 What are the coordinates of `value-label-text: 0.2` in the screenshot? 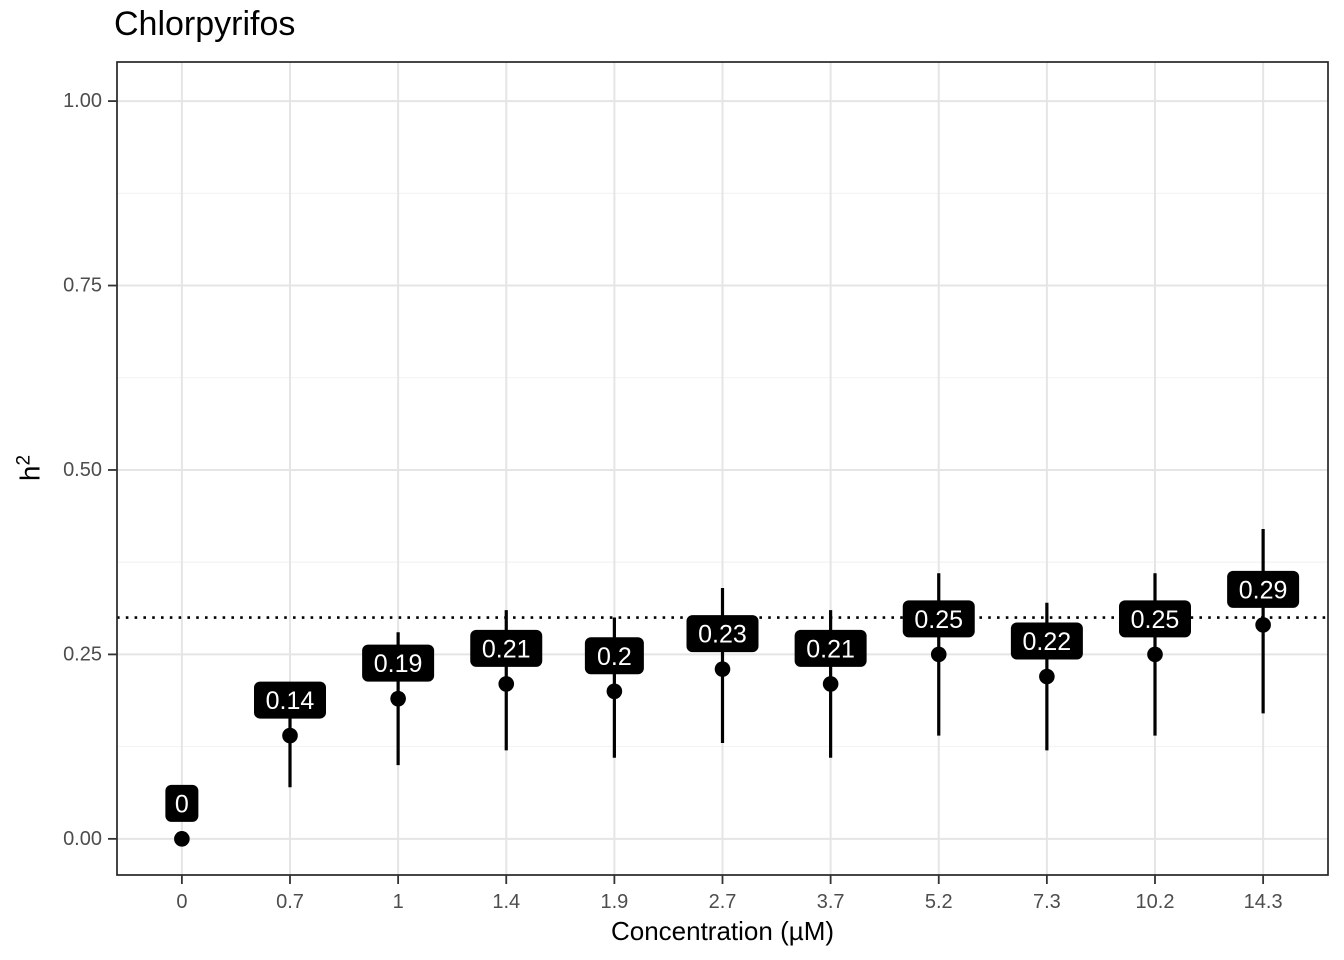 It's located at (614, 657).